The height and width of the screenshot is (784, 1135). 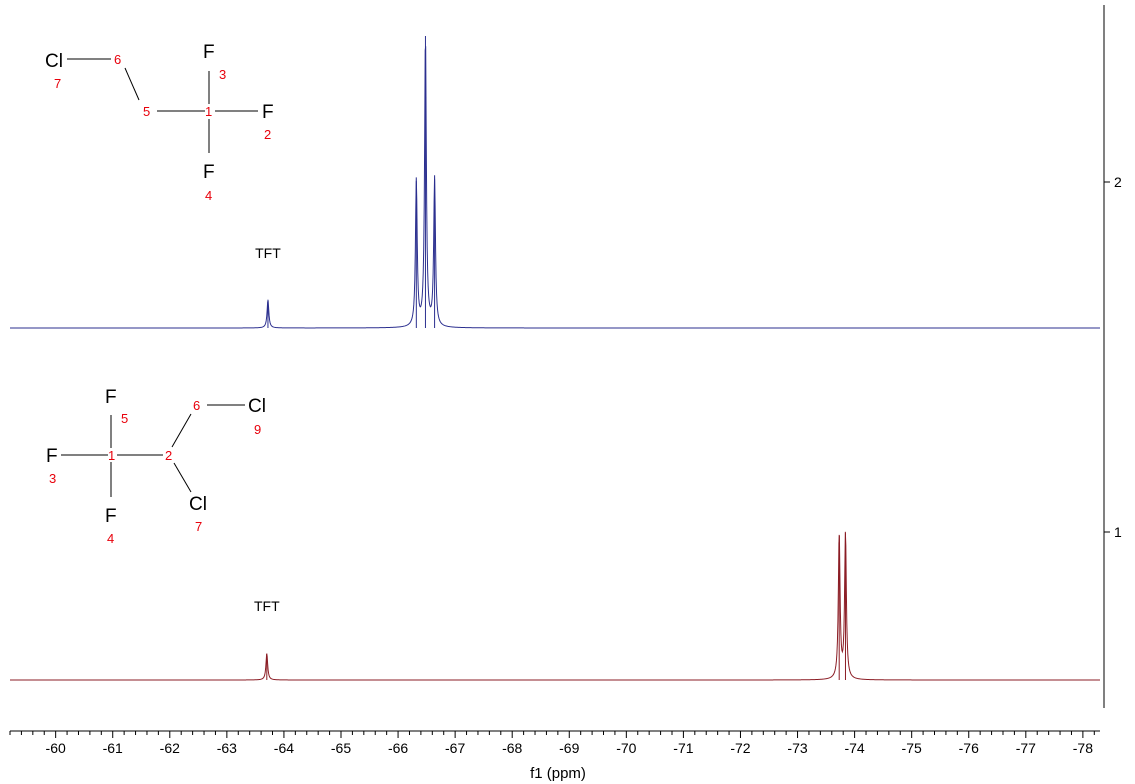 What do you see at coordinates (170, 748) in the screenshot?
I see `x-tick-label: -62` at bounding box center [170, 748].